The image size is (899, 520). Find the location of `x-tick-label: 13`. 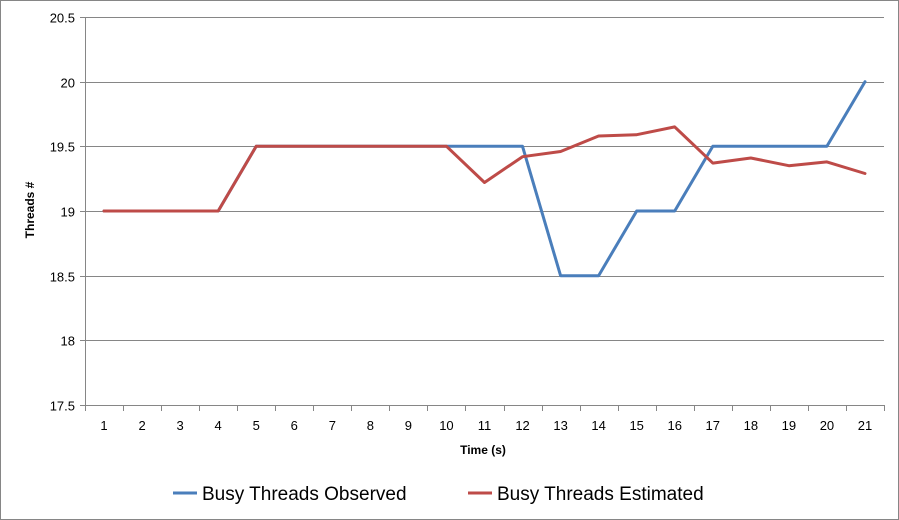

x-tick-label: 13 is located at coordinates (560, 425).